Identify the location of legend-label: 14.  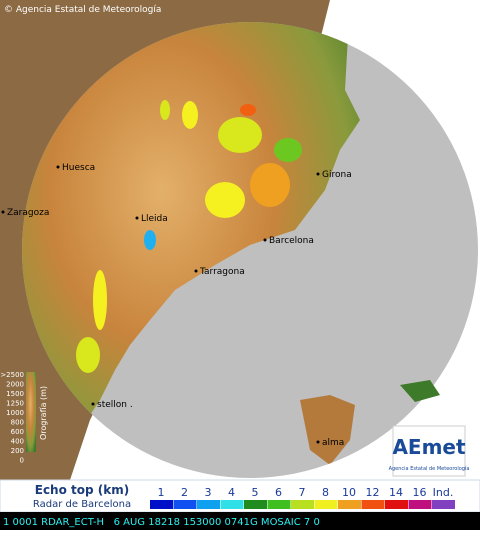
(396, 492).